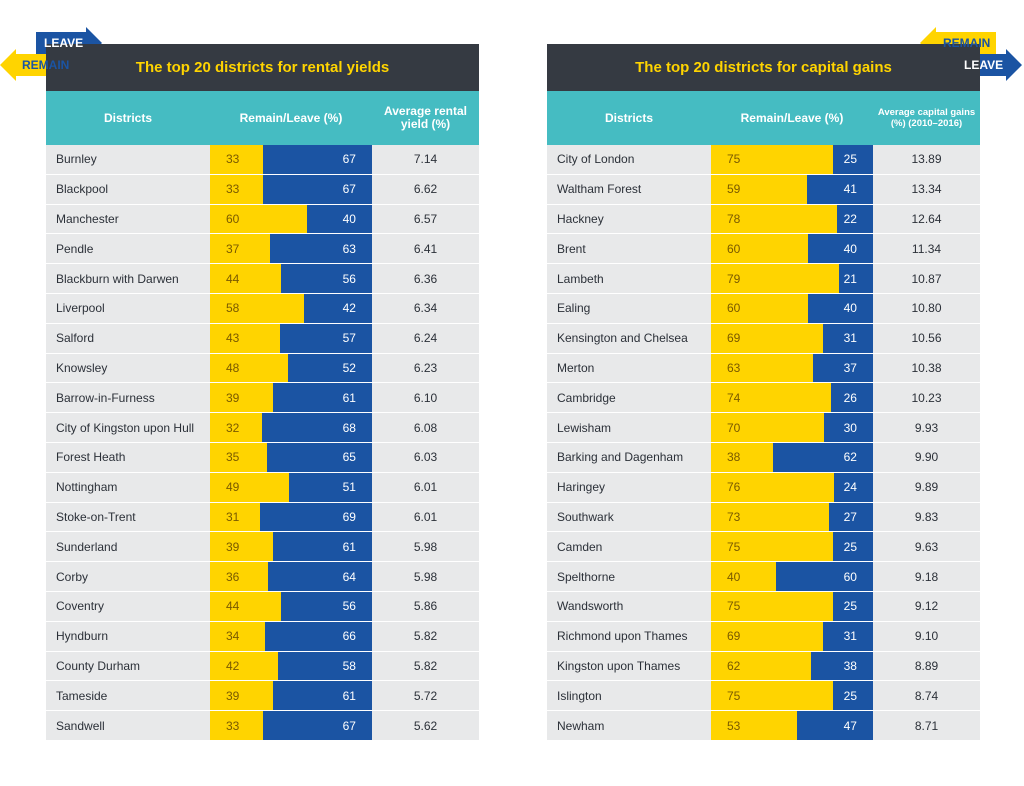 This screenshot has width=1024, height=786. What do you see at coordinates (72, 576) in the screenshot?
I see `district-name: Corby` at bounding box center [72, 576].